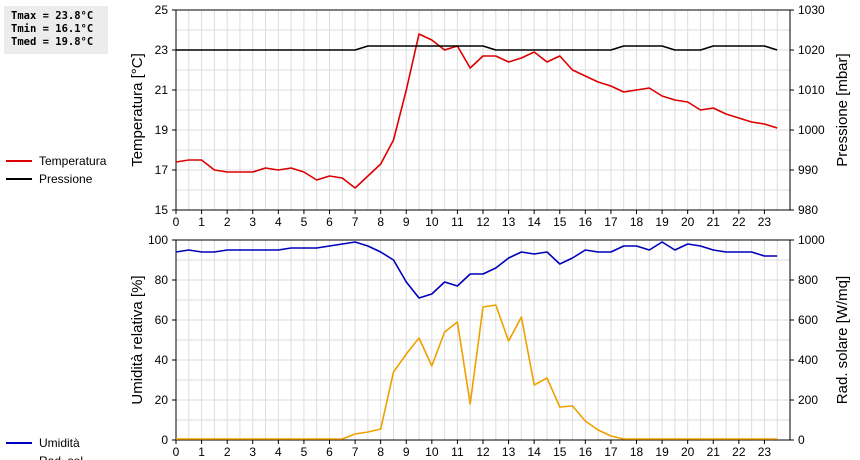  What do you see at coordinates (162, 130) in the screenshot?
I see `y-left-tick-label: 19` at bounding box center [162, 130].